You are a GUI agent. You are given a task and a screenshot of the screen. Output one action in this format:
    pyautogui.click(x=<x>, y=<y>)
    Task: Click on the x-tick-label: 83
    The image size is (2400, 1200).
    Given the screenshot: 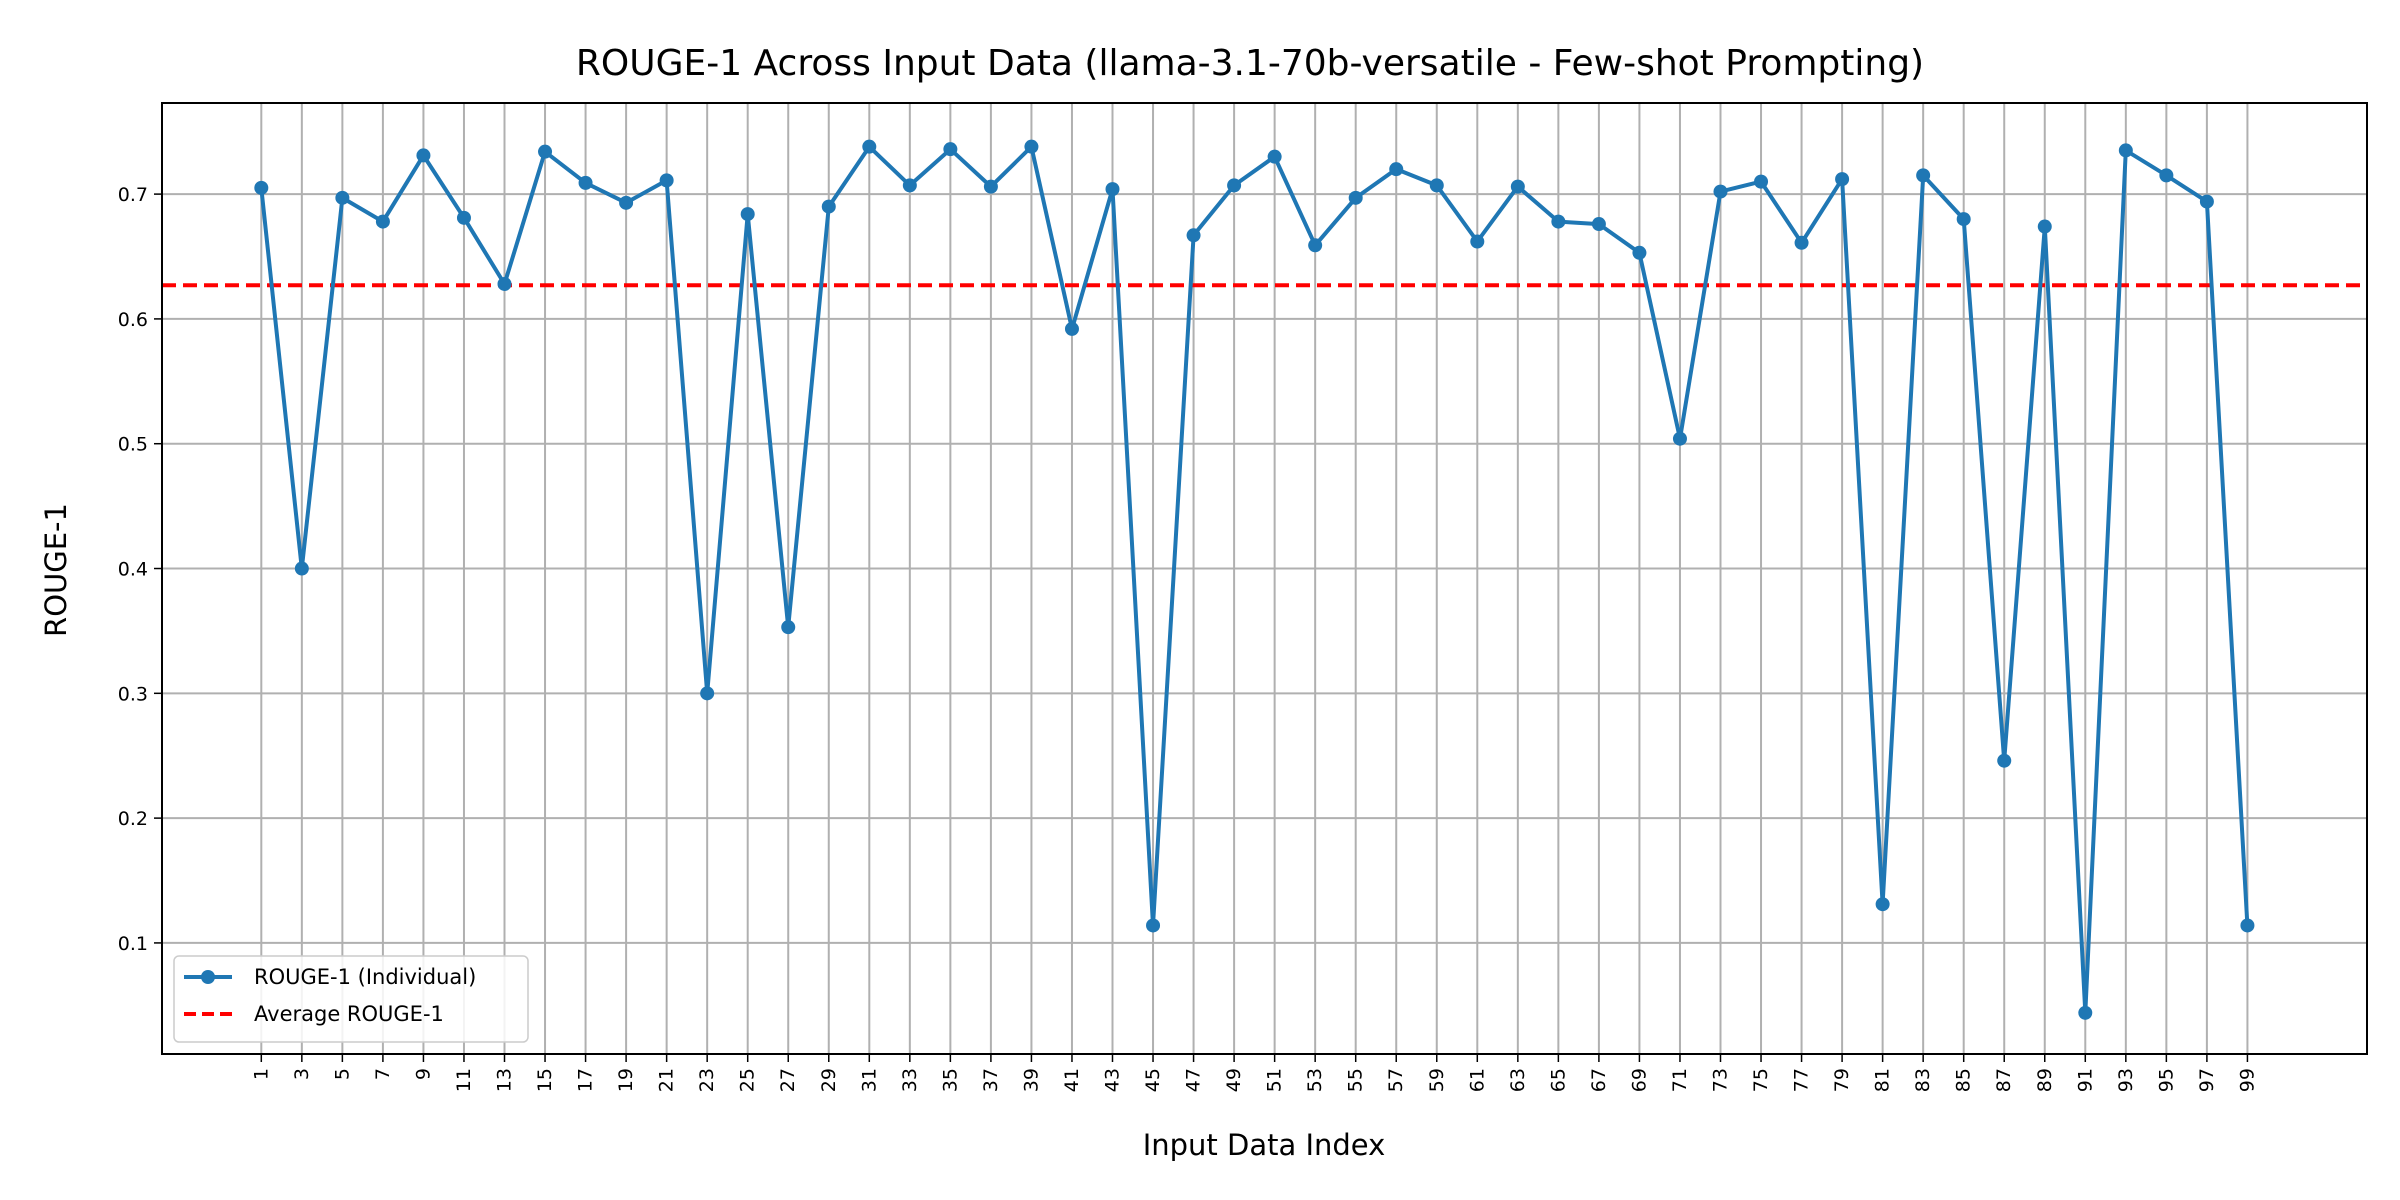 What is the action you would take?
    pyautogui.click(x=1923, y=1080)
    